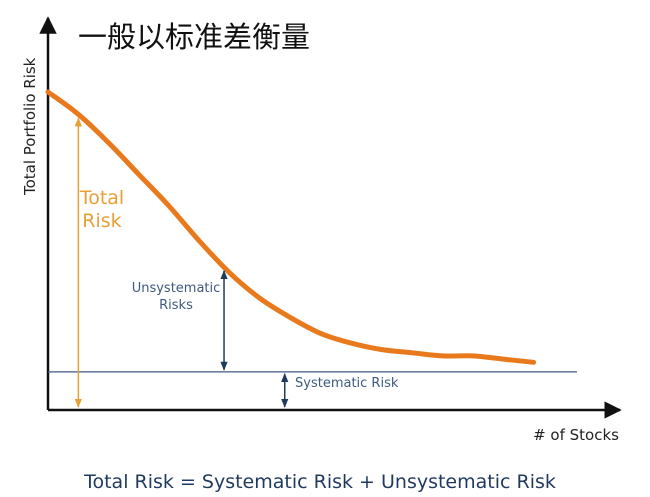  Describe the element at coordinates (30, 126) in the screenshot. I see `y-axis-label: Total Portfolio Risk` at that location.